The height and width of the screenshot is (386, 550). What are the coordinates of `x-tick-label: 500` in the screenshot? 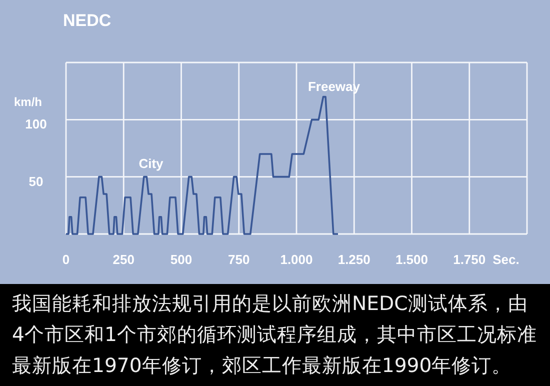 It's located at (181, 259).